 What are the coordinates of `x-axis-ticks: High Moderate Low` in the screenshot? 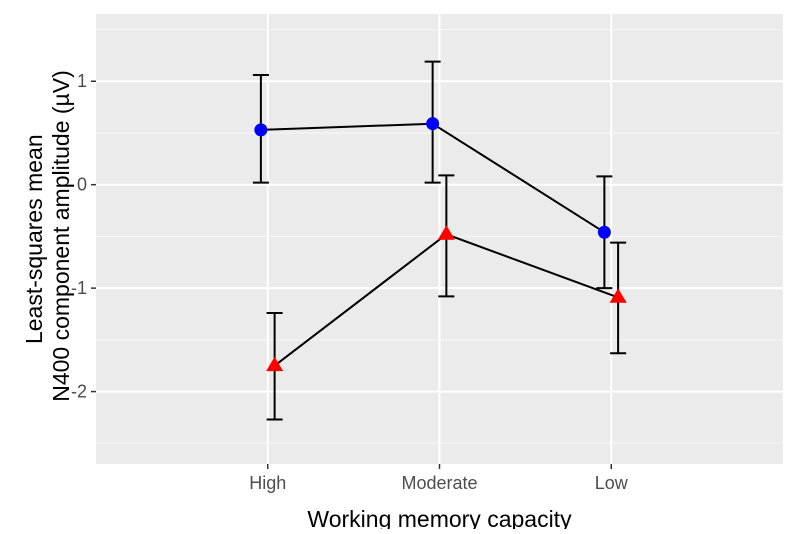 It's located at (439, 478).